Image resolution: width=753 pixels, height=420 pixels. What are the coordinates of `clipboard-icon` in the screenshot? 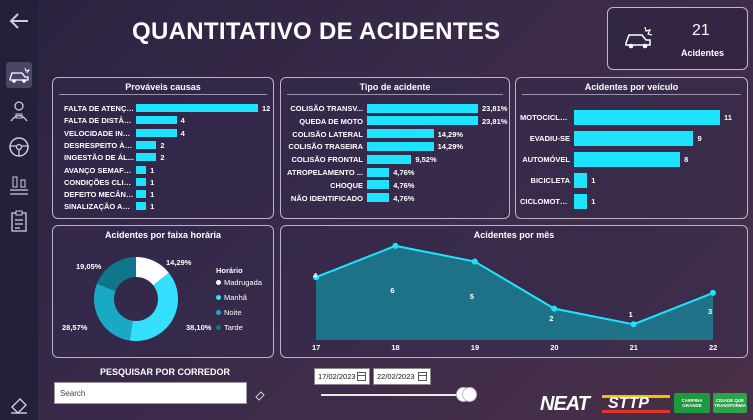 It's located at (19, 221).